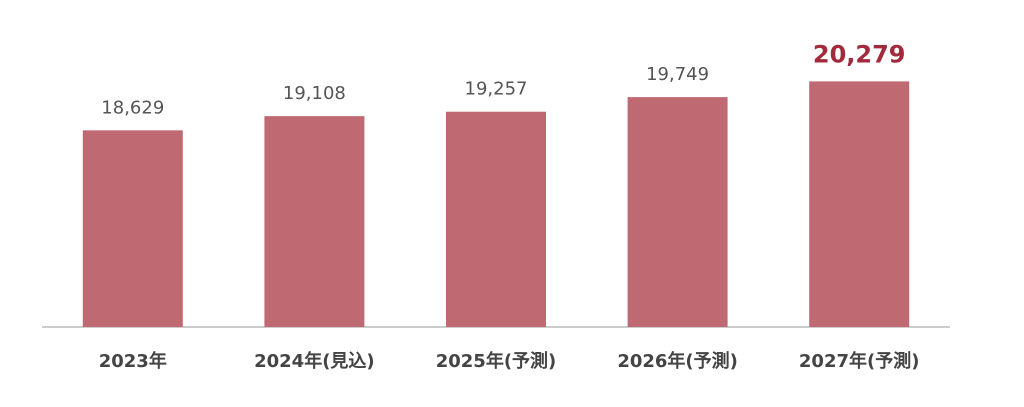  What do you see at coordinates (133, 361) in the screenshot?
I see `x-tick-label: 2023年` at bounding box center [133, 361].